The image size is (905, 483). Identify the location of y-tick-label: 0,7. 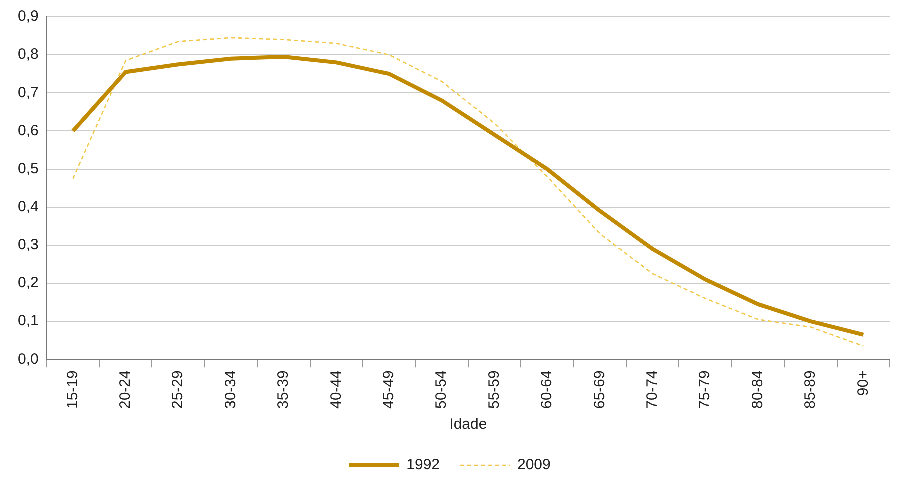
(28, 93).